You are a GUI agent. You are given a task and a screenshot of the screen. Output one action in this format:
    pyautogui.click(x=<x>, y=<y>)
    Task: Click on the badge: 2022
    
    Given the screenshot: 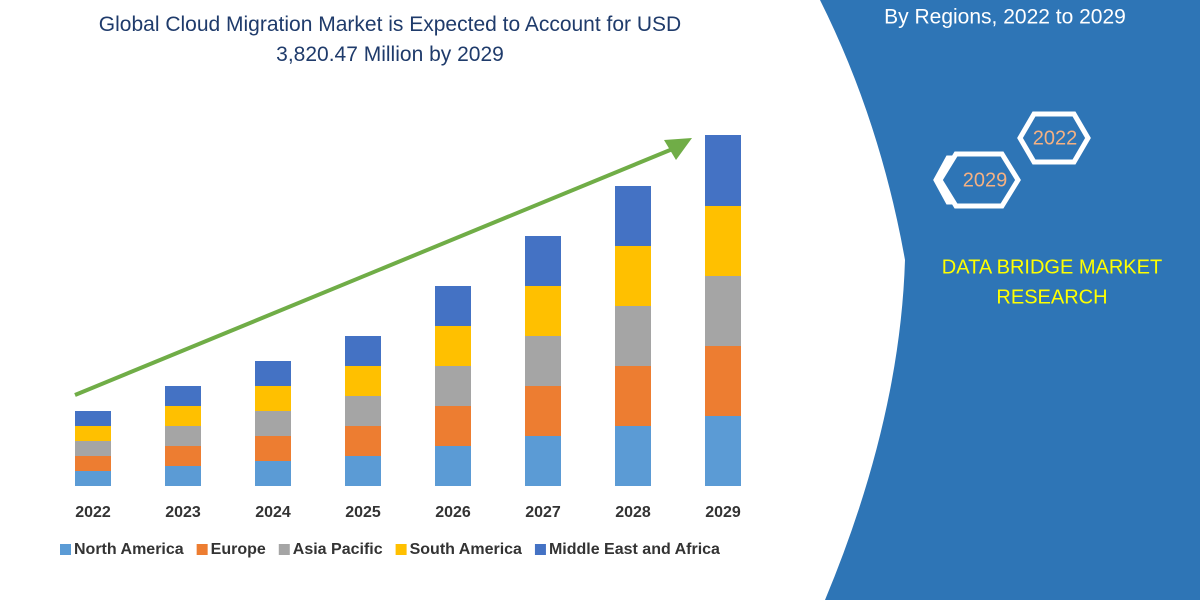 What is the action you would take?
    pyautogui.click(x=1055, y=138)
    